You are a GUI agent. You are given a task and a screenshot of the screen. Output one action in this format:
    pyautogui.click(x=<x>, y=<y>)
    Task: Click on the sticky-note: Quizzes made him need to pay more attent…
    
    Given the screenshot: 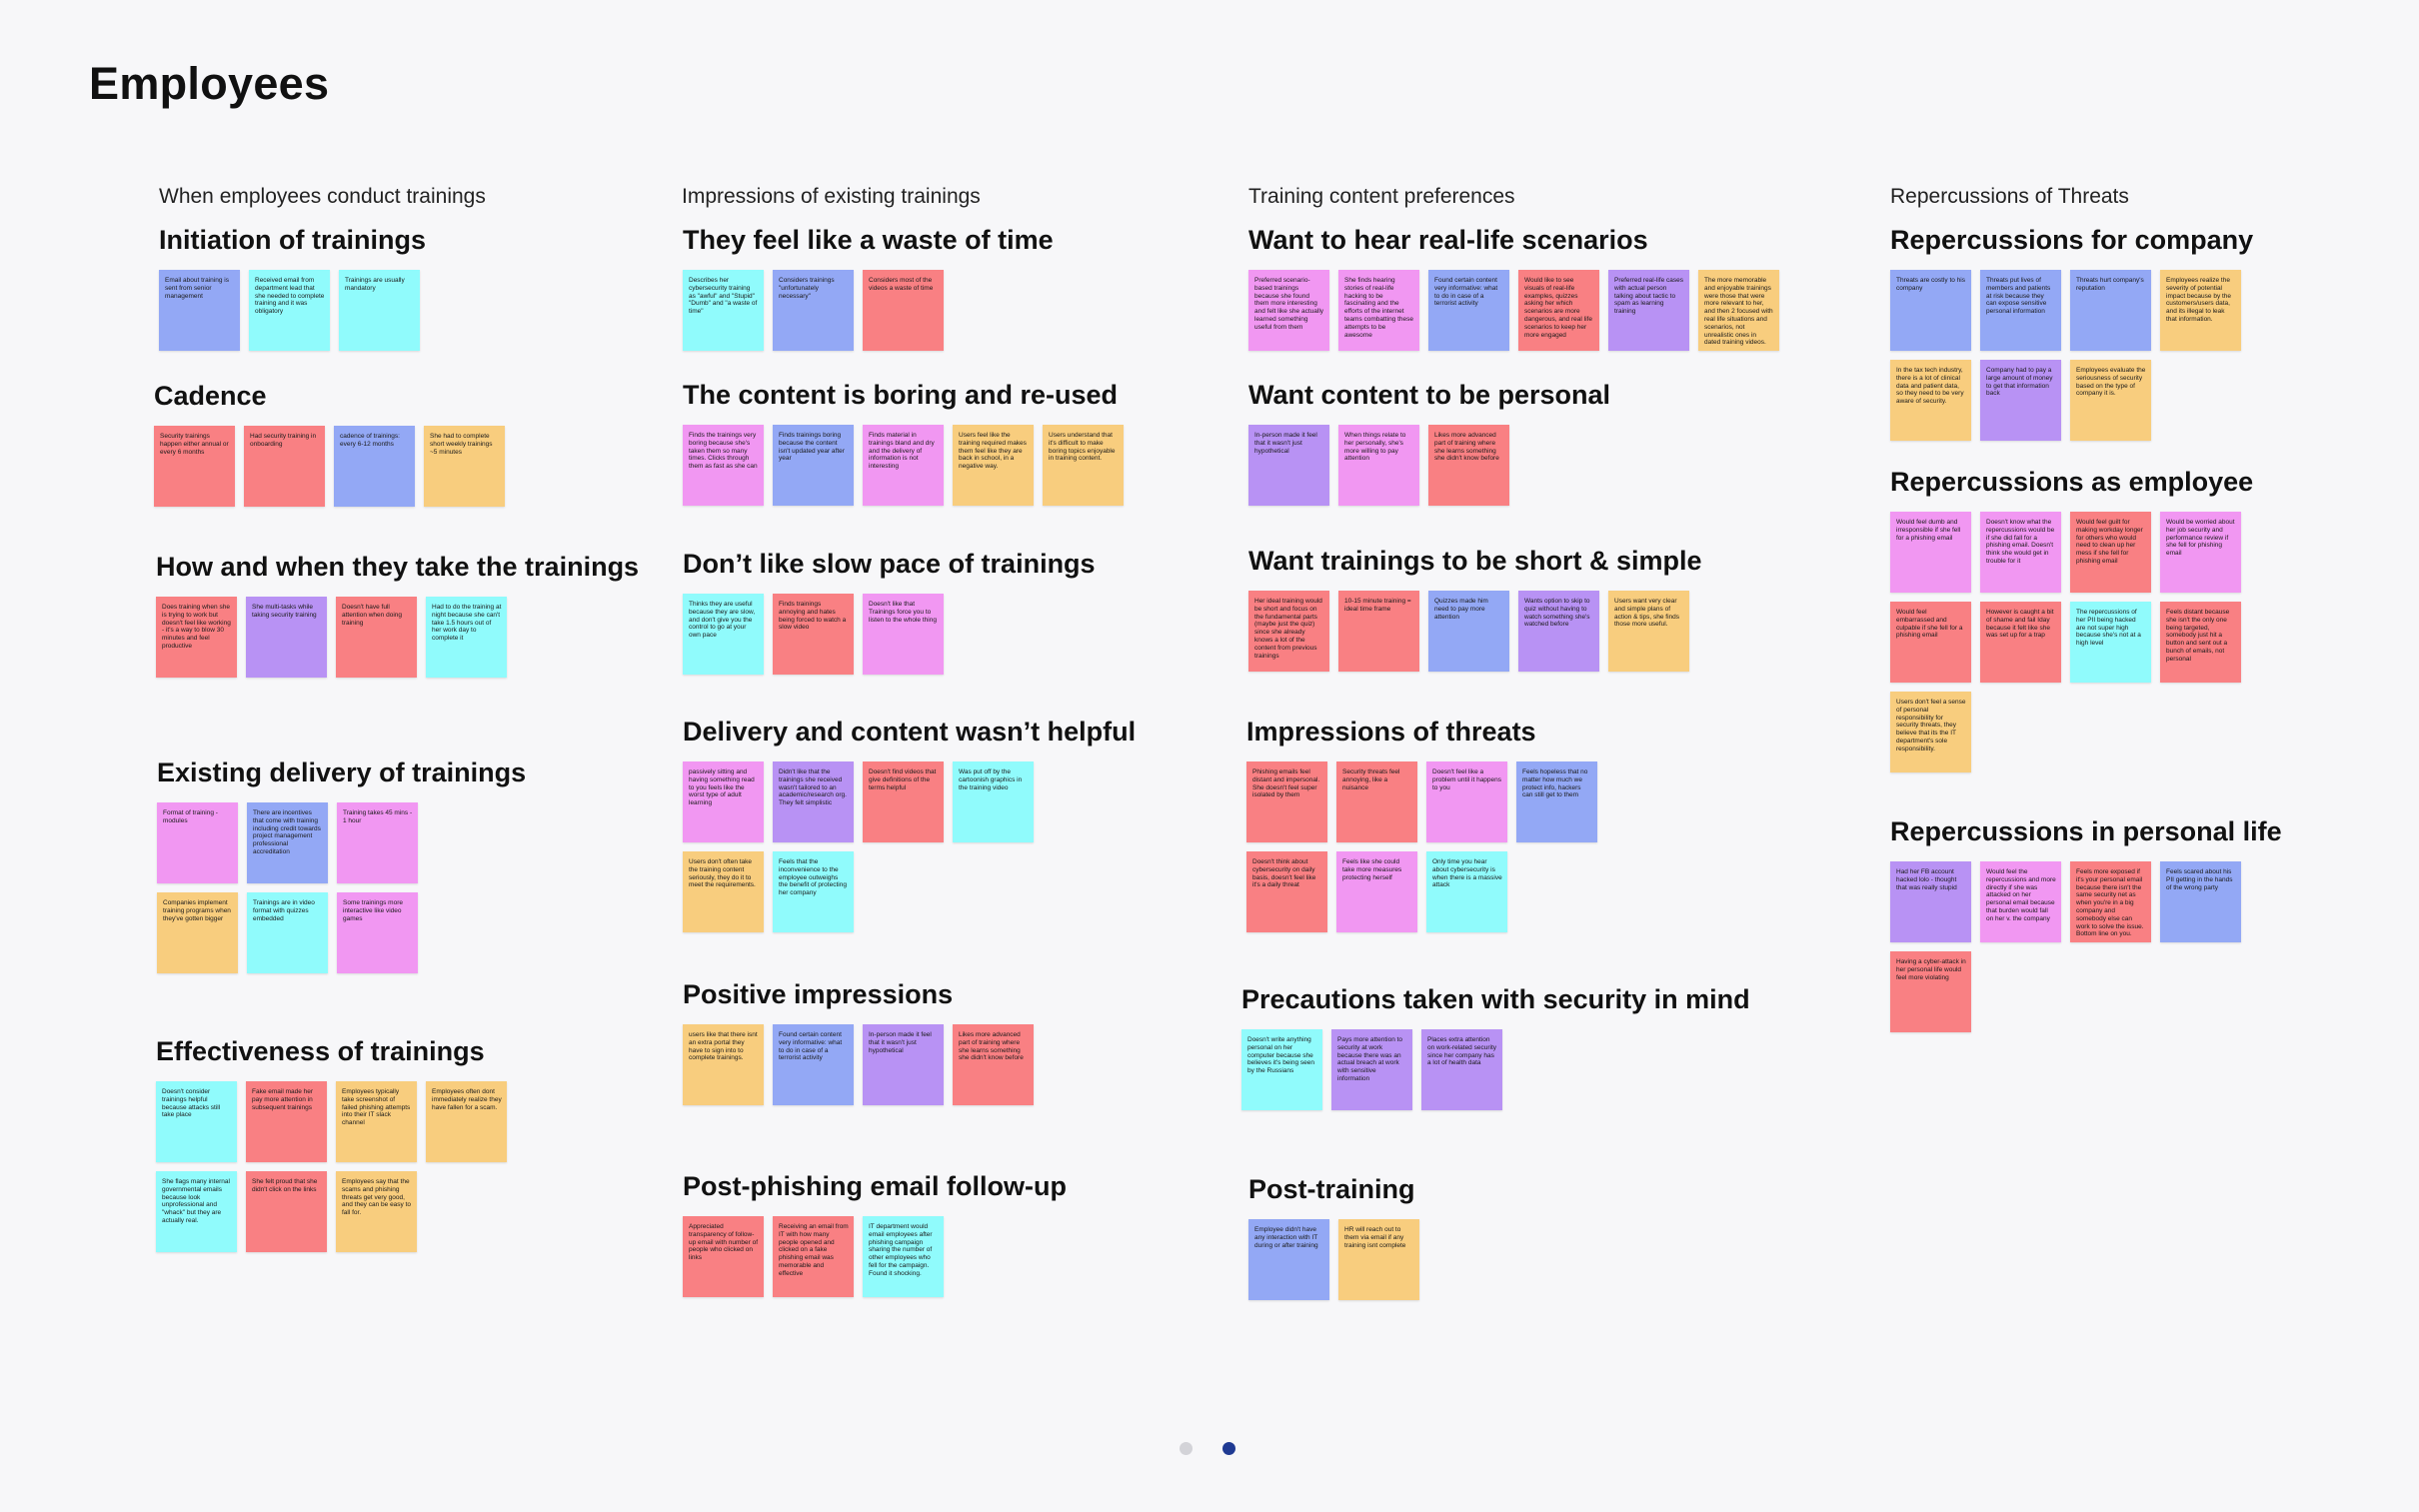 What is the action you would take?
    pyautogui.click(x=1468, y=631)
    